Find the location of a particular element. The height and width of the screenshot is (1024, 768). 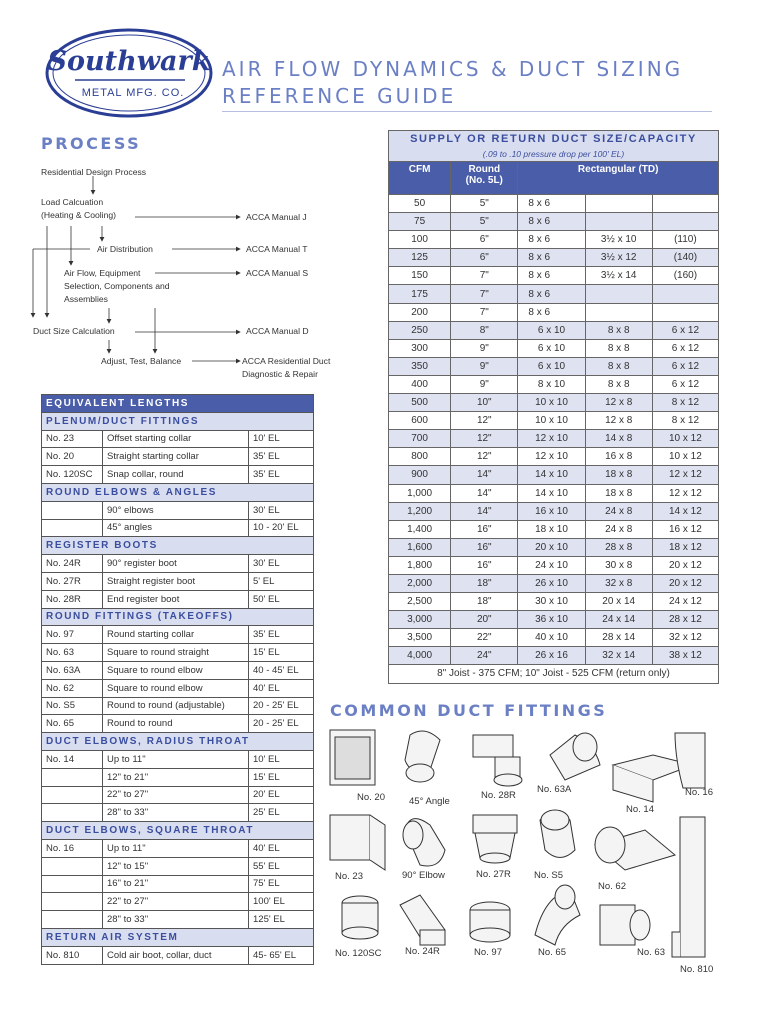

table-row: 1,800 16" 24 x 10 30 x 8 20 x 12 is located at coordinates (553, 565).